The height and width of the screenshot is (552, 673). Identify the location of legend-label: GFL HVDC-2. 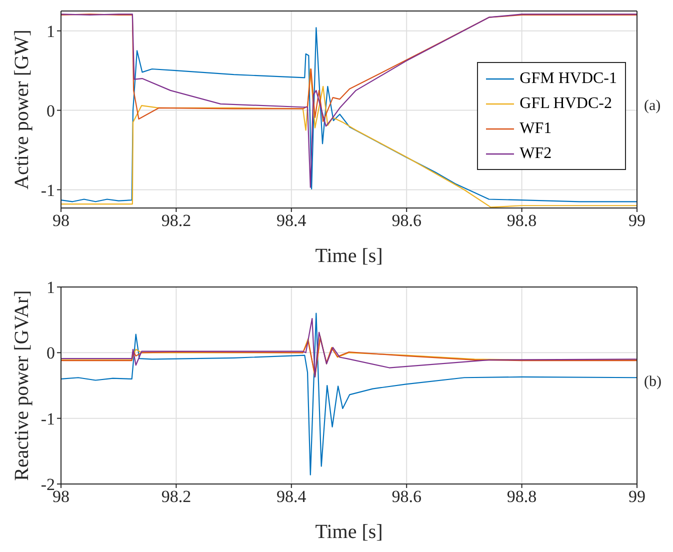
(566, 104).